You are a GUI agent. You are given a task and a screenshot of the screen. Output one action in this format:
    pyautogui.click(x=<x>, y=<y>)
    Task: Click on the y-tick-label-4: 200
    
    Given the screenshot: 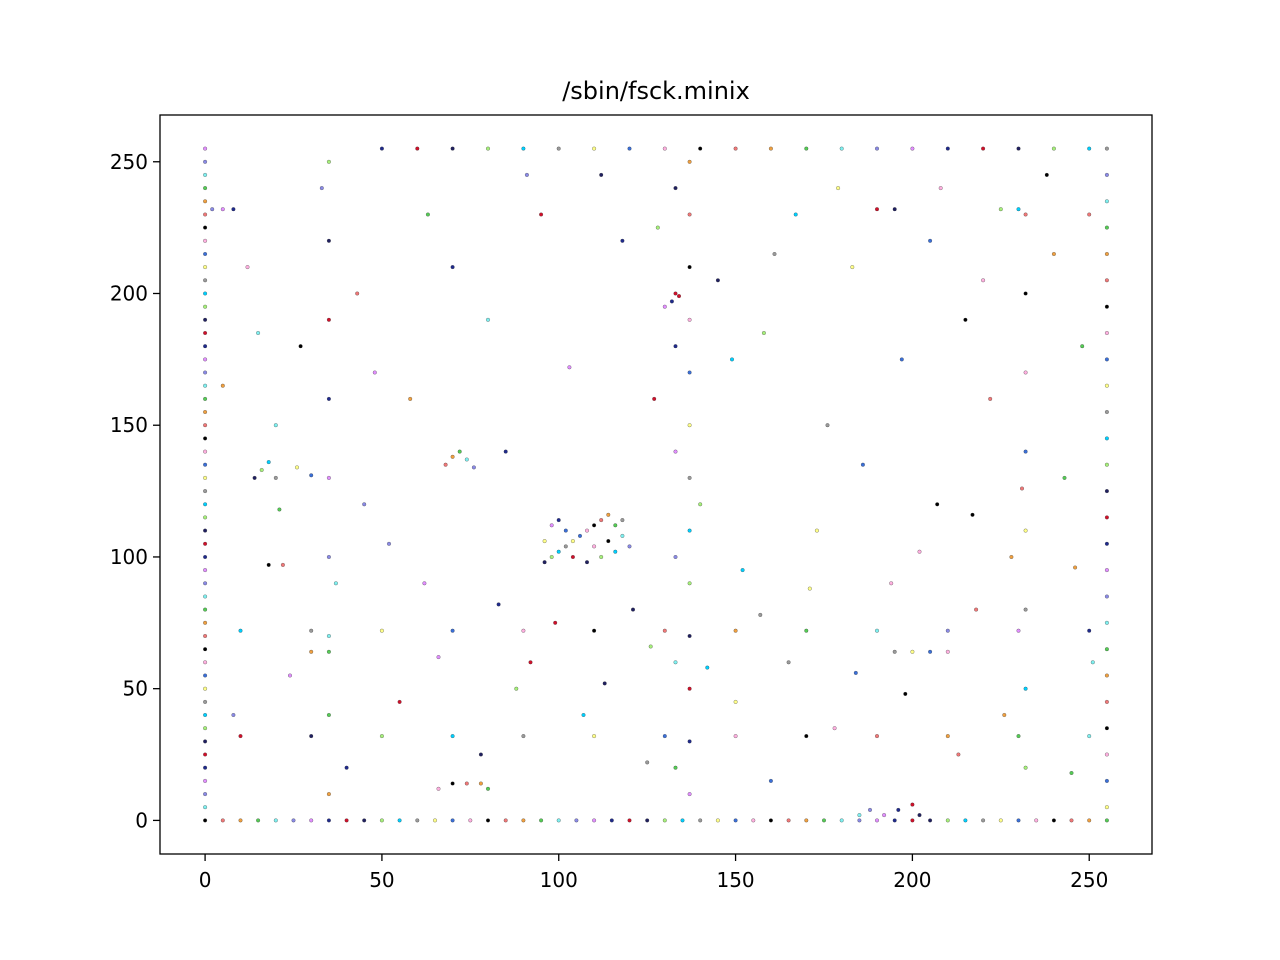 What is the action you would take?
    pyautogui.click(x=129, y=293)
    